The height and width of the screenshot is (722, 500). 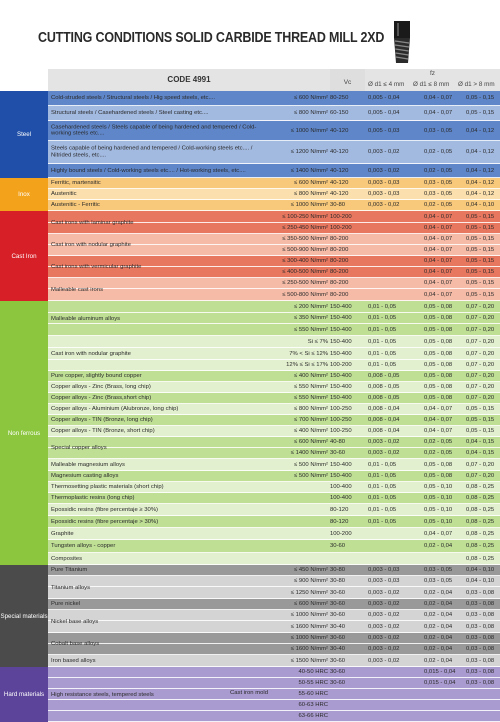 What do you see at coordinates (101, 397) in the screenshot?
I see `material-label: Copper alloys - Zinc (Brass,short chip)` at bounding box center [101, 397].